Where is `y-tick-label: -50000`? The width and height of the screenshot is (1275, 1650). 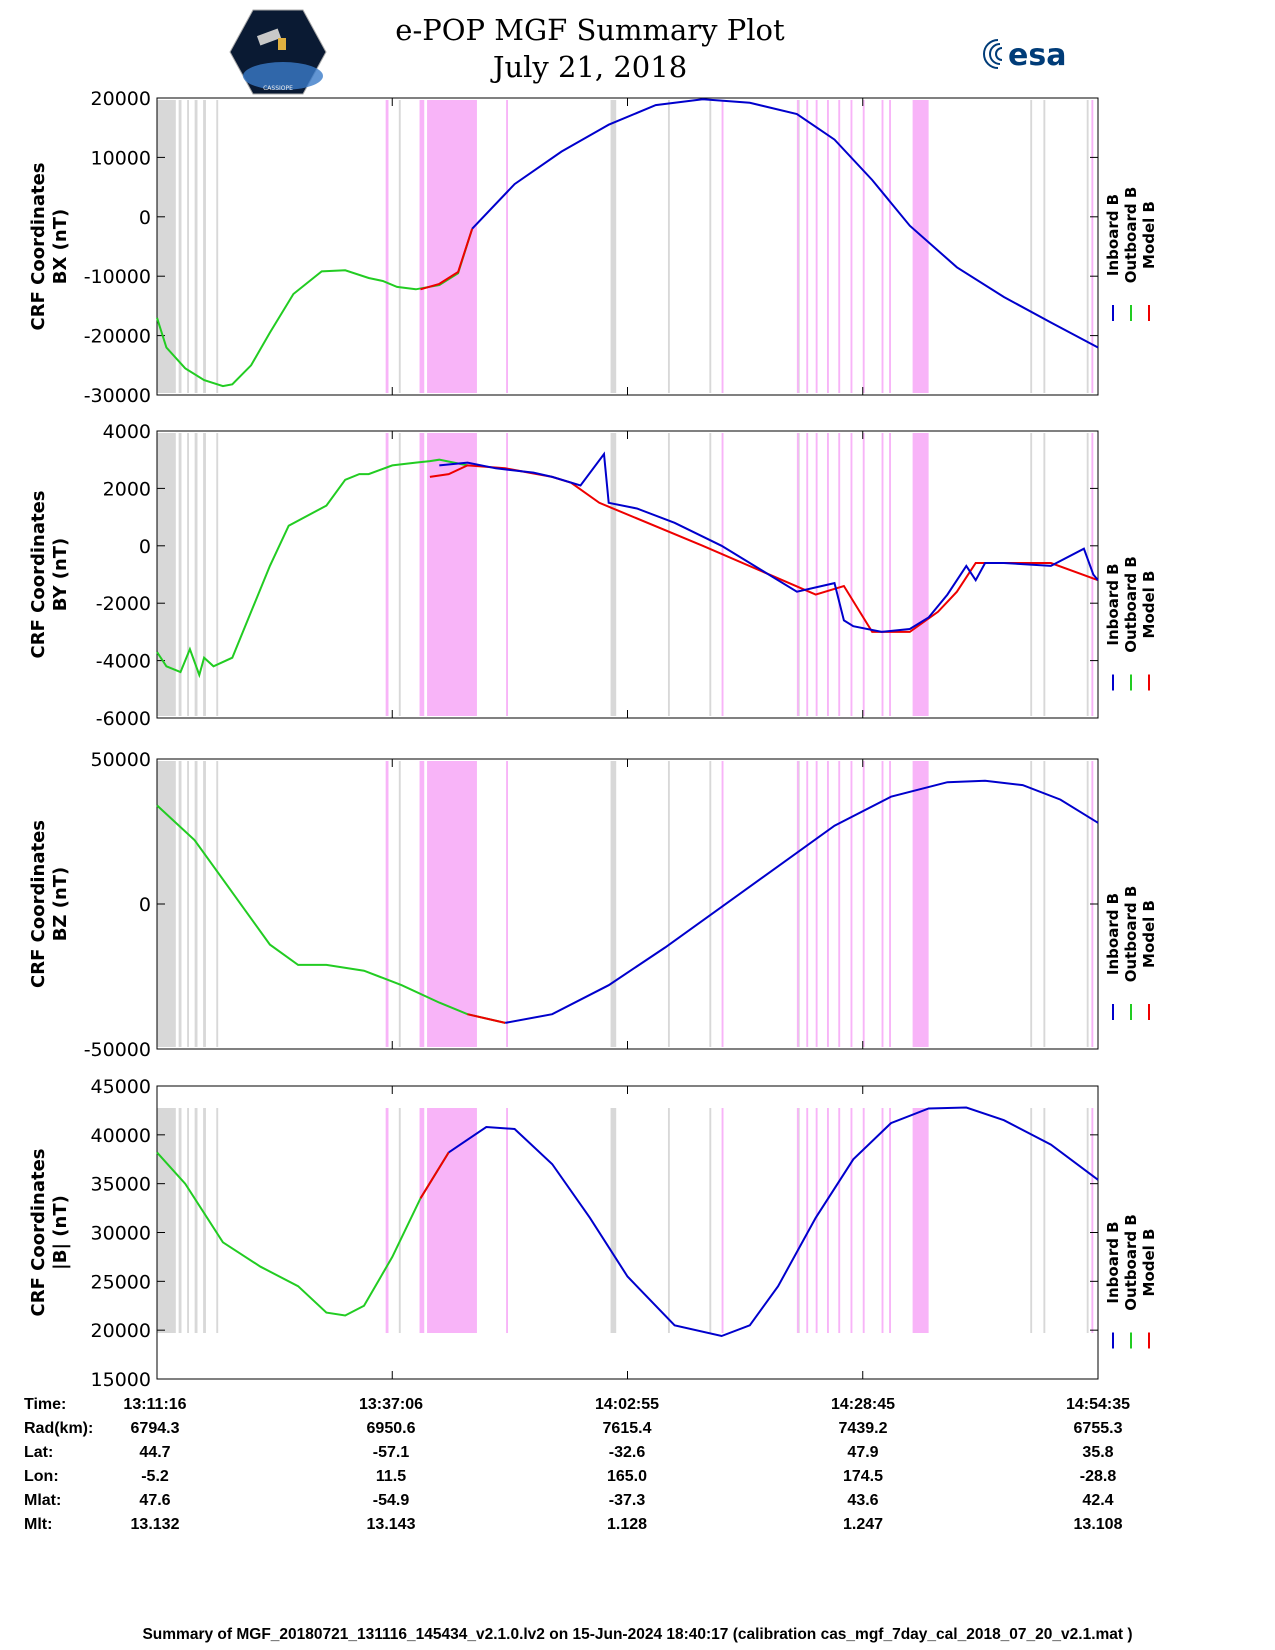
y-tick-label: -50000 is located at coordinates (117, 1050).